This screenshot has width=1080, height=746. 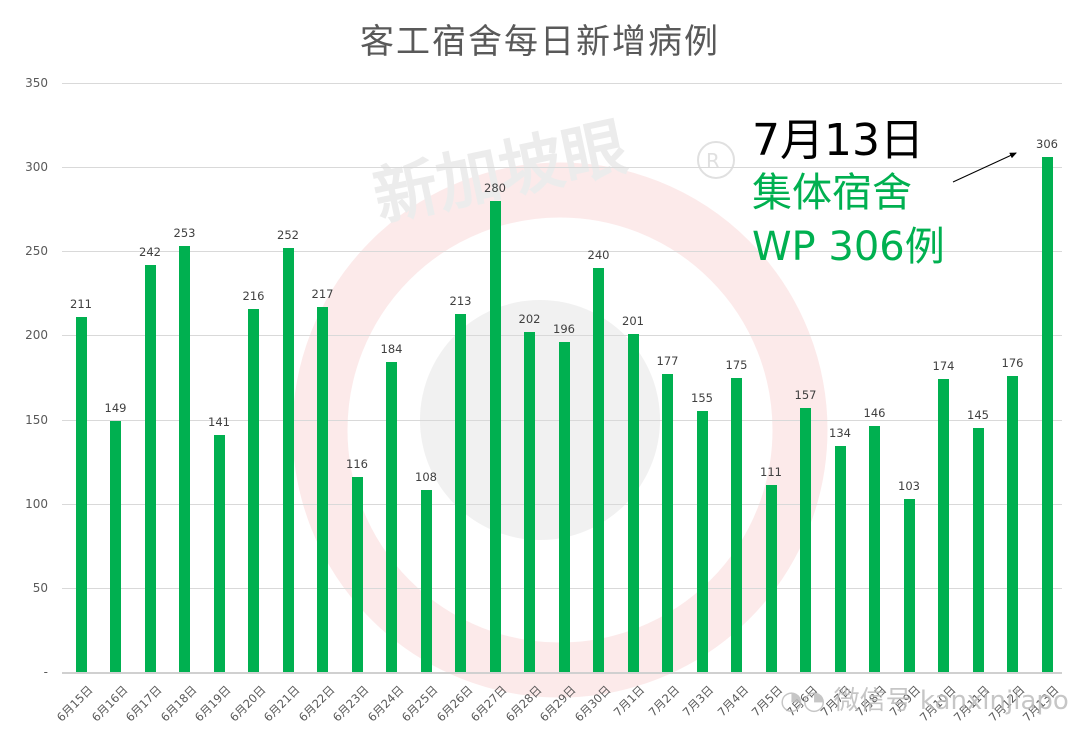 What do you see at coordinates (178, 703) in the screenshot?
I see `x-tick-label: 6月18日` at bounding box center [178, 703].